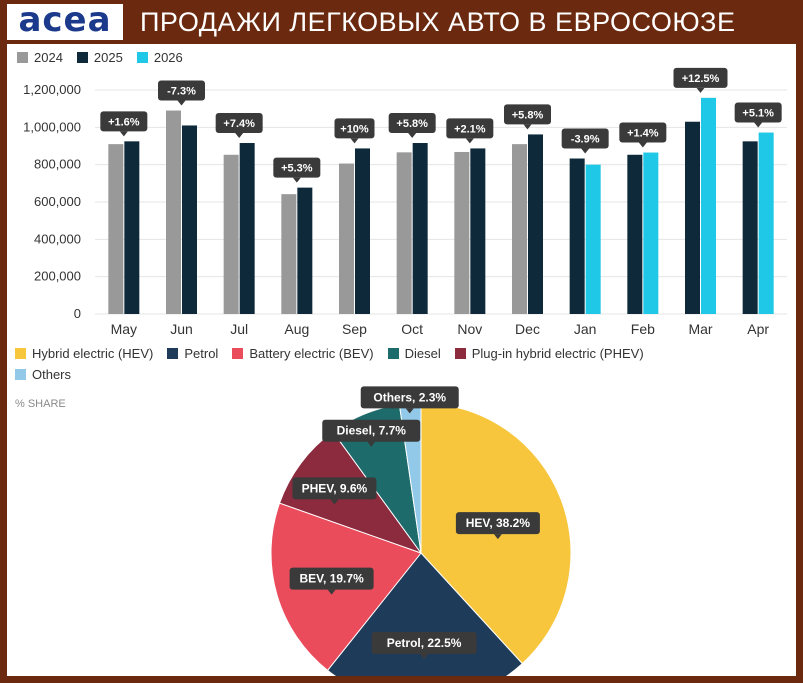 The image size is (803, 683). What do you see at coordinates (93, 353) in the screenshot?
I see `pie-legend-item-label: Hybrid electric (HEV)` at bounding box center [93, 353].